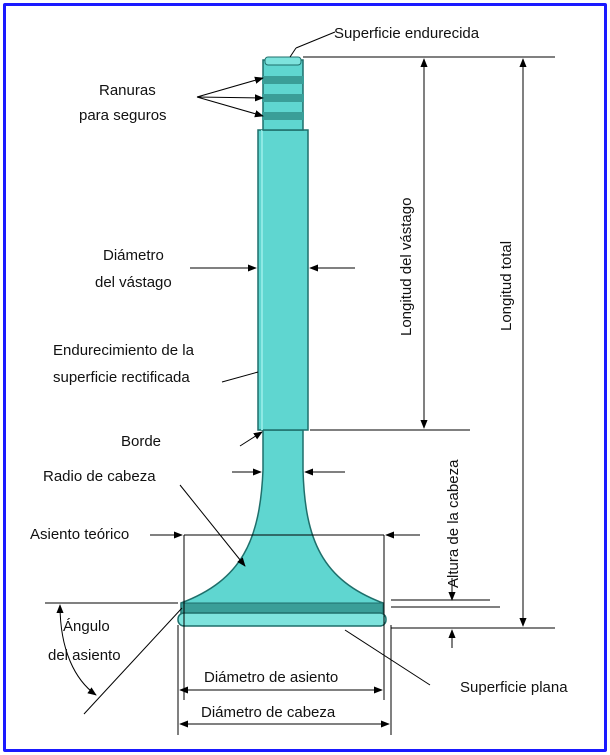  Describe the element at coordinates (127, 90) in the screenshot. I see `label-ranuras-1: Ranuras` at that location.